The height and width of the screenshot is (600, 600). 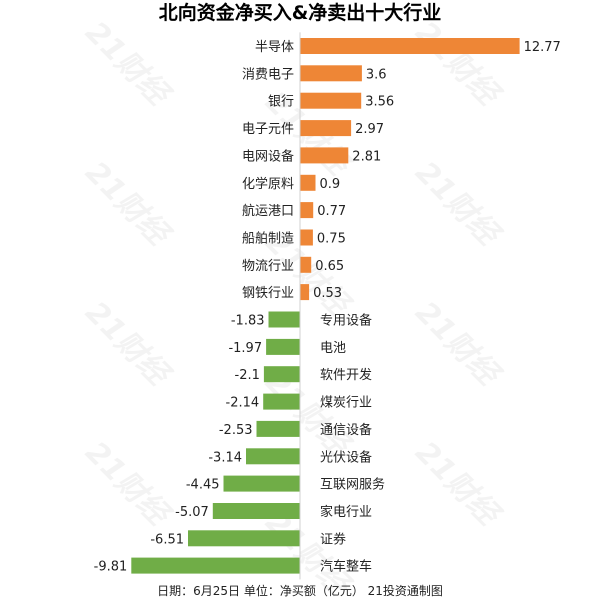 What do you see at coordinates (300, 12) in the screenshot?
I see `chart-title: 北向资金净买入&净卖出十大行业` at bounding box center [300, 12].